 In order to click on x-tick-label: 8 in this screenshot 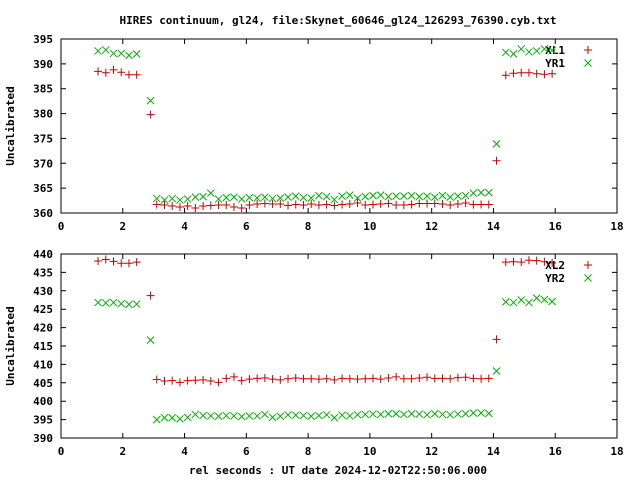, I will do `click(308, 451)`.